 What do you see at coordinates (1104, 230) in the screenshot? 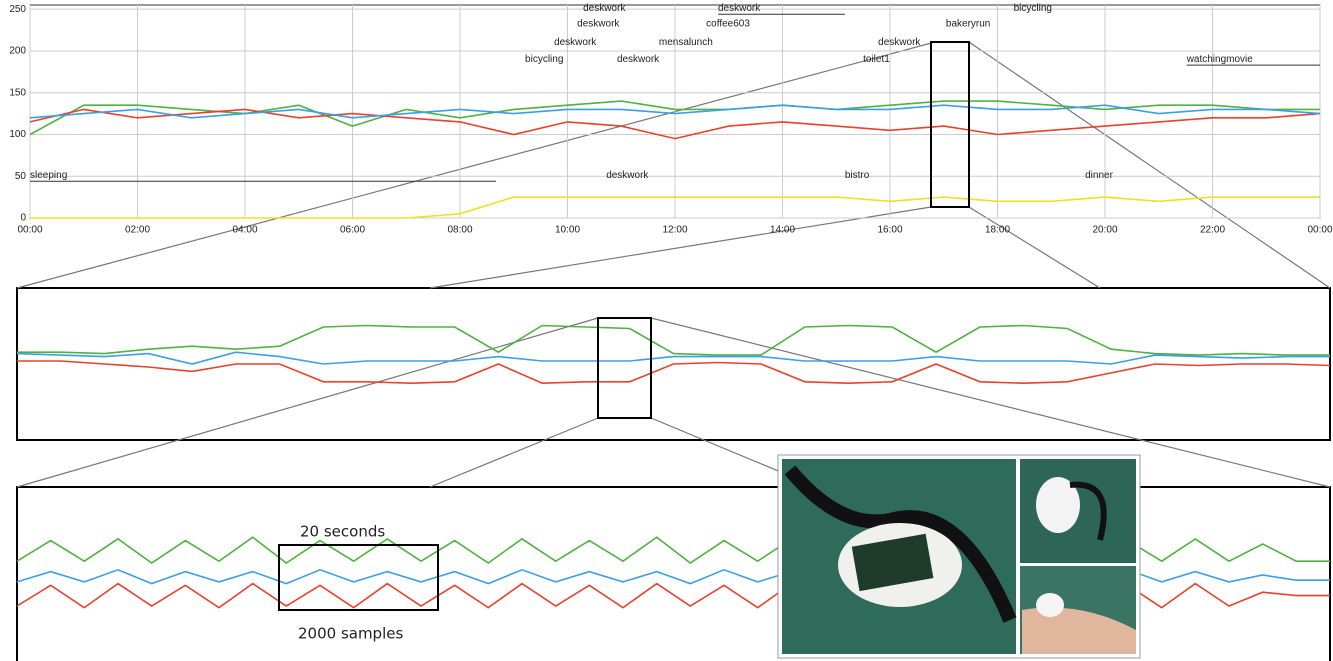
I see `x-tick-label: 20:00` at bounding box center [1104, 230].